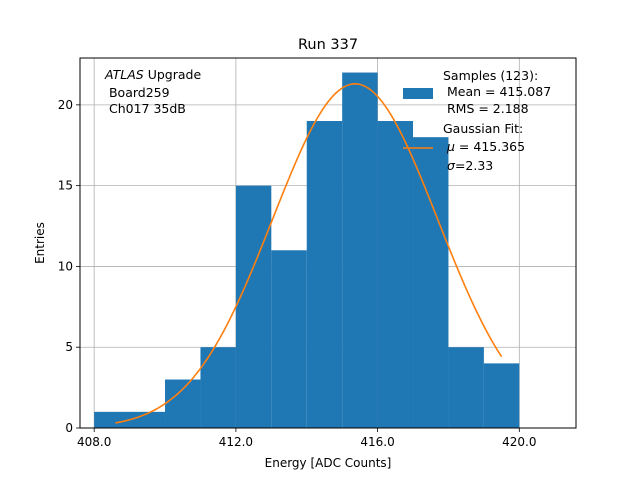  I want to click on y-tick-label: 5, so click(69, 347).